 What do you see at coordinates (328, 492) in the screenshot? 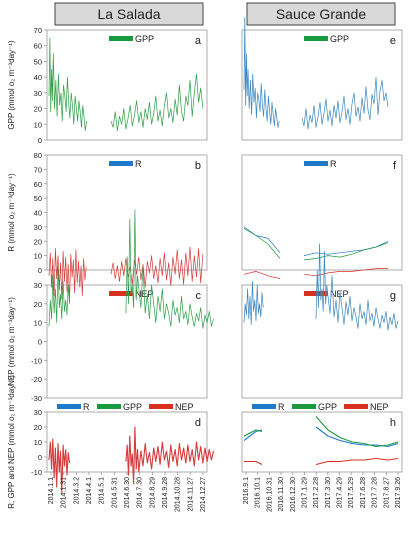
I see `x-tick-label: 2017.3.30` at bounding box center [328, 492].